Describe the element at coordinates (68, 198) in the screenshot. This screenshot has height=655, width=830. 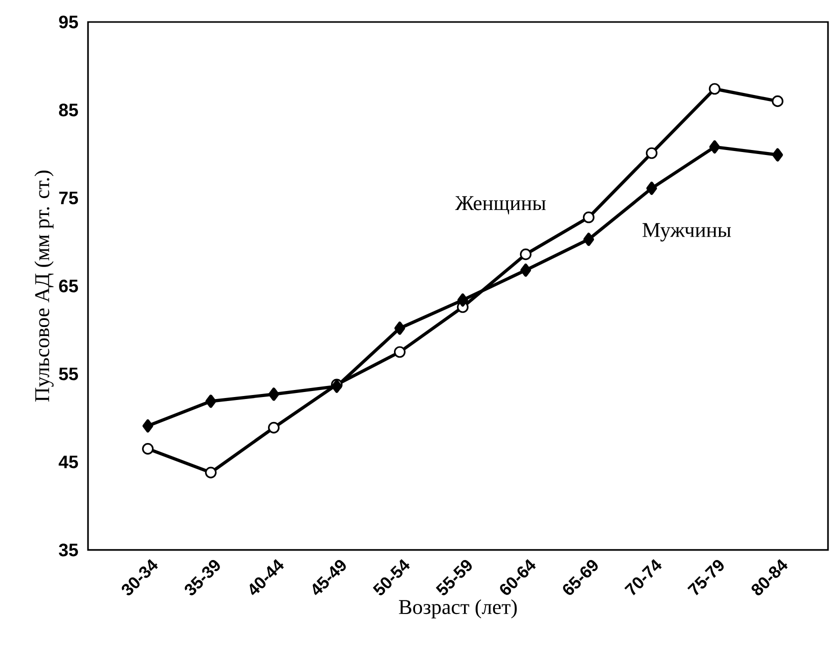
I see `y-tick-label: 75` at that location.